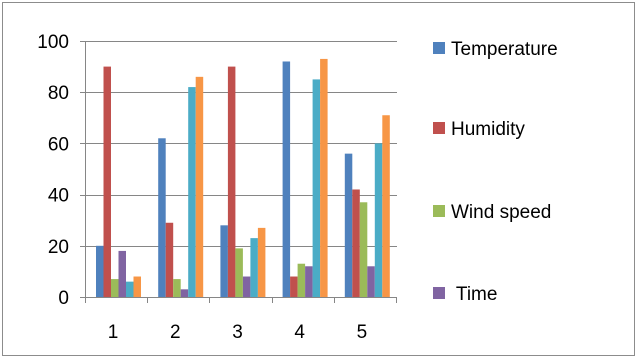 The image size is (639, 360). Describe the element at coordinates (100, 271) in the screenshot. I see `bar-series1-cat1` at that location.